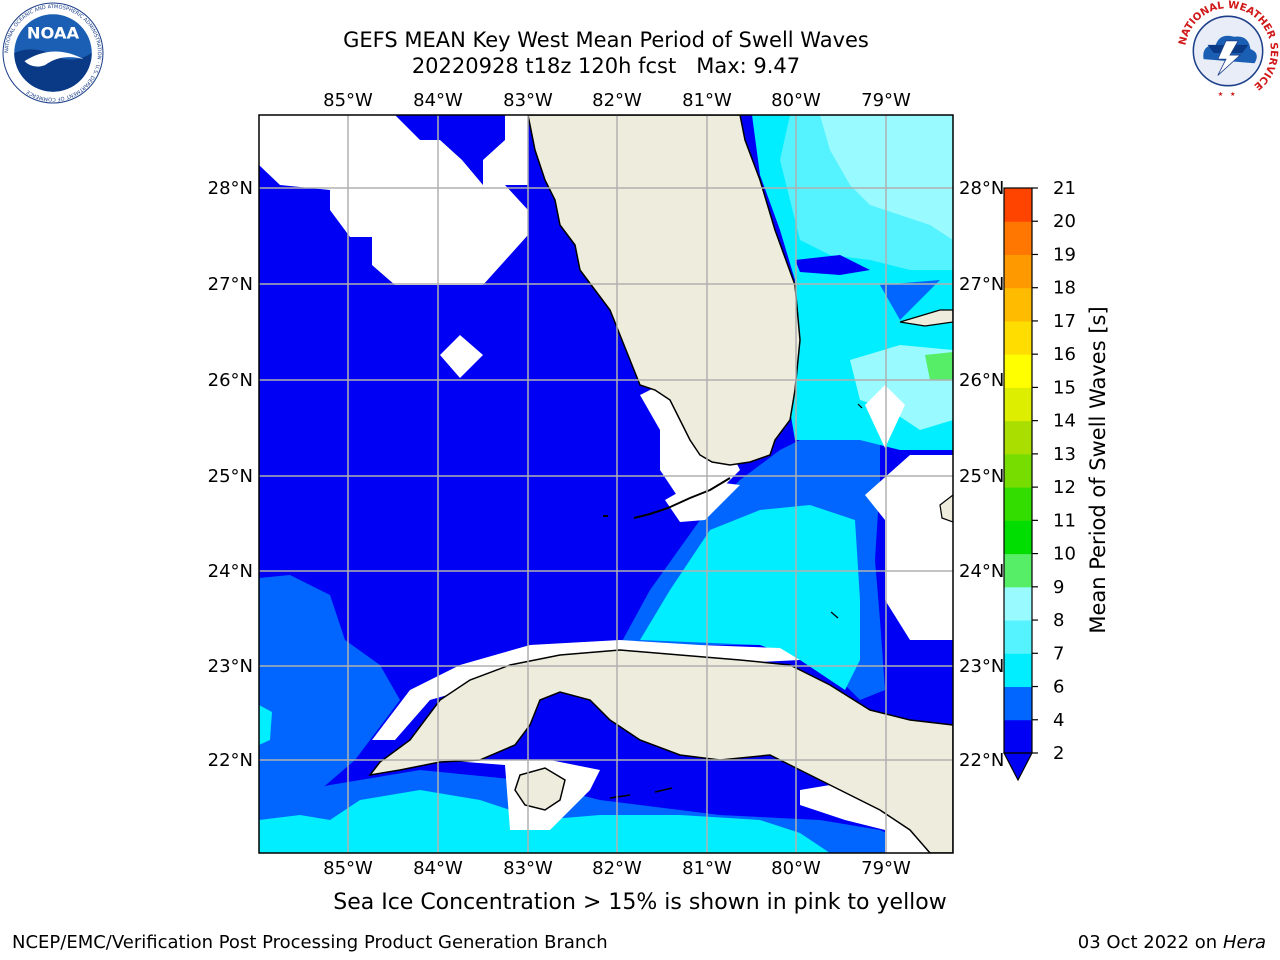 The width and height of the screenshot is (1280, 960). What do you see at coordinates (641, 793) in the screenshot?
I see `cuba-islets` at bounding box center [641, 793].